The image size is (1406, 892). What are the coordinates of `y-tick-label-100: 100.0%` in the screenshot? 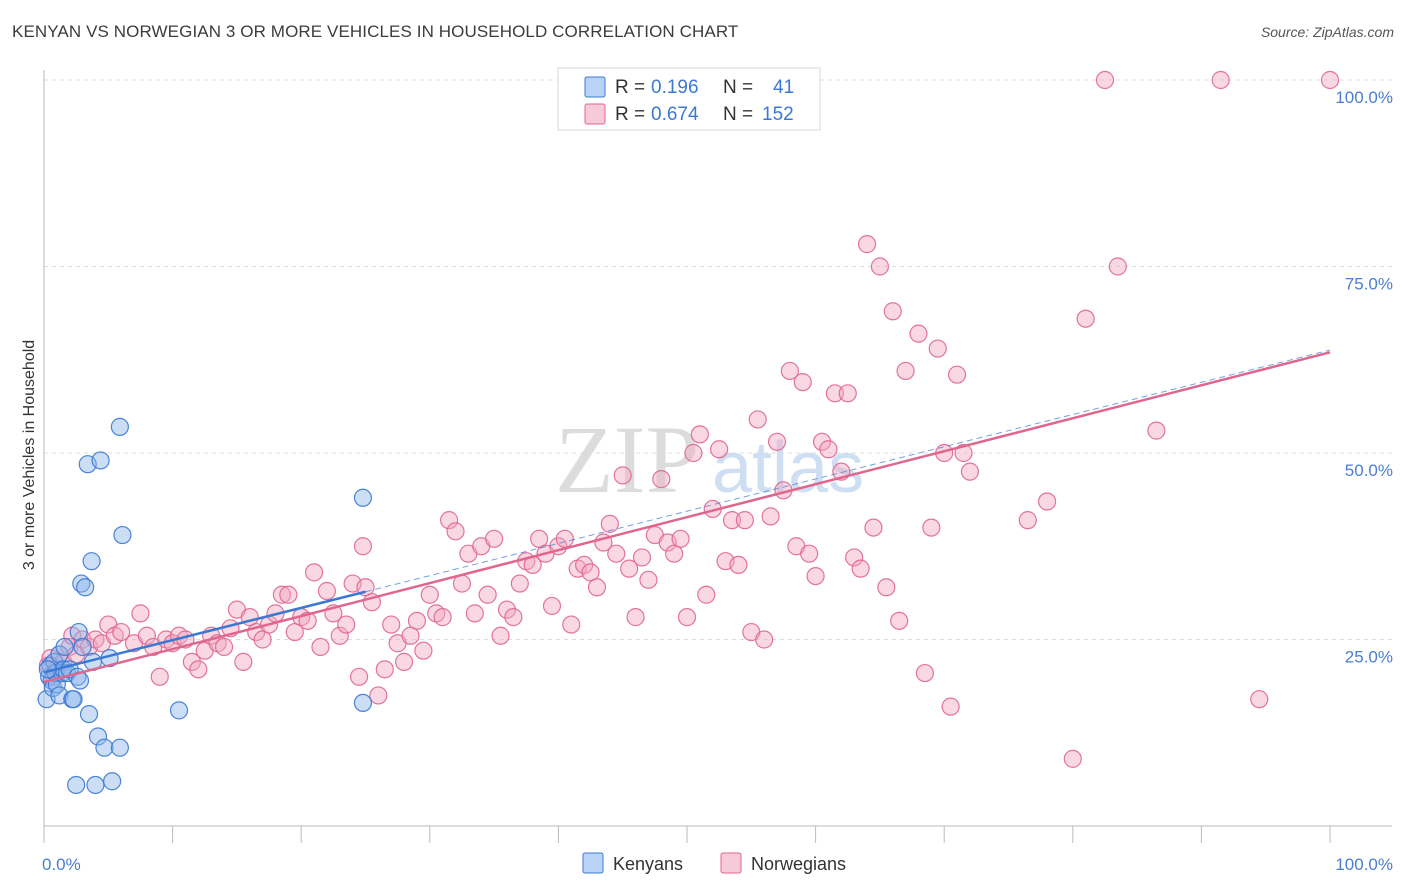 It's located at (1364, 97).